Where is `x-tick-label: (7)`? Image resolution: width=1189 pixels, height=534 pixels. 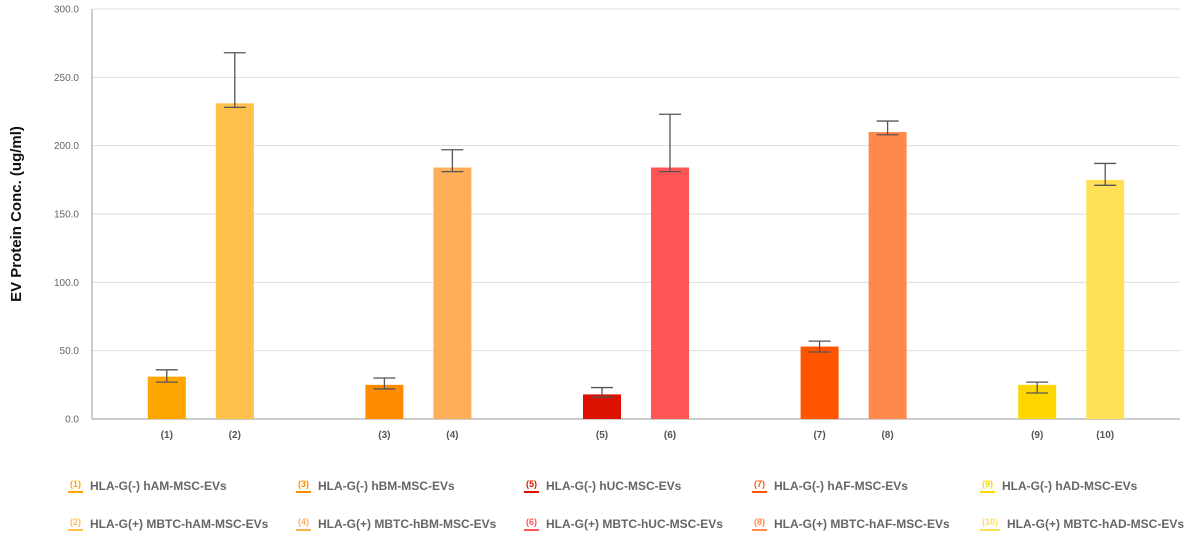
x-tick-label: (7) is located at coordinates (819, 435).